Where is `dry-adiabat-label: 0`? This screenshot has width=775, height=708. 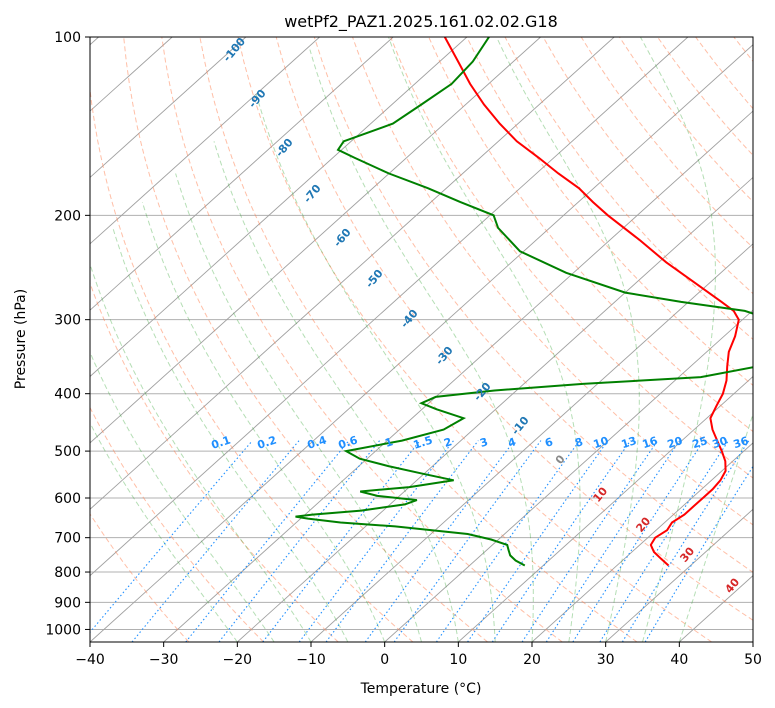 dry-adiabat-label: 0 is located at coordinates (560, 459).